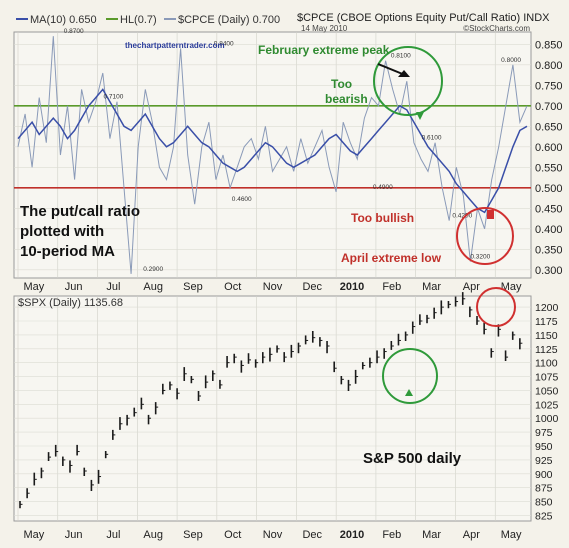 Image resolution: width=569 pixels, height=548 pixels. Describe the element at coordinates (547, 308) in the screenshot. I see `spx-y-tick-label: 1200` at that location.